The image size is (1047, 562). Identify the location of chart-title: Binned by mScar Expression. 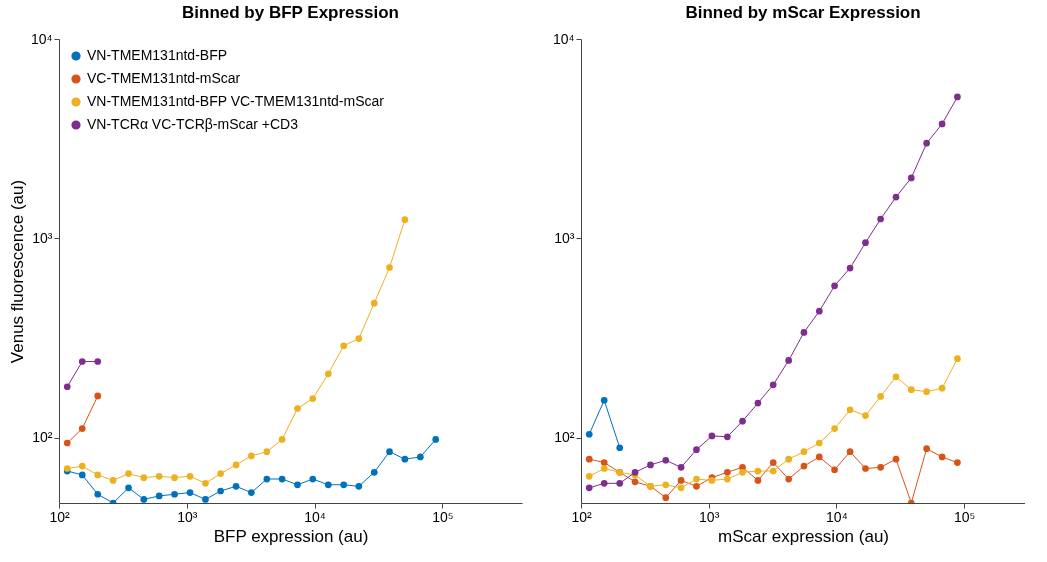
(803, 12).